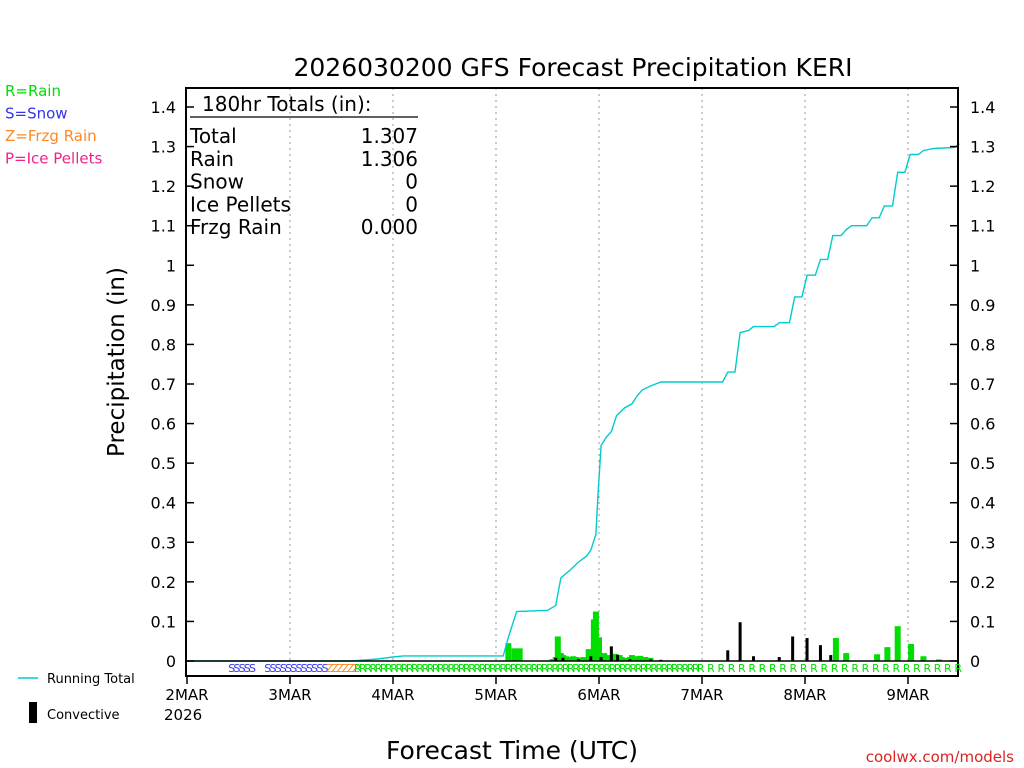  What do you see at coordinates (368, 668) in the screenshot?
I see `type-marker-25: R` at bounding box center [368, 668].